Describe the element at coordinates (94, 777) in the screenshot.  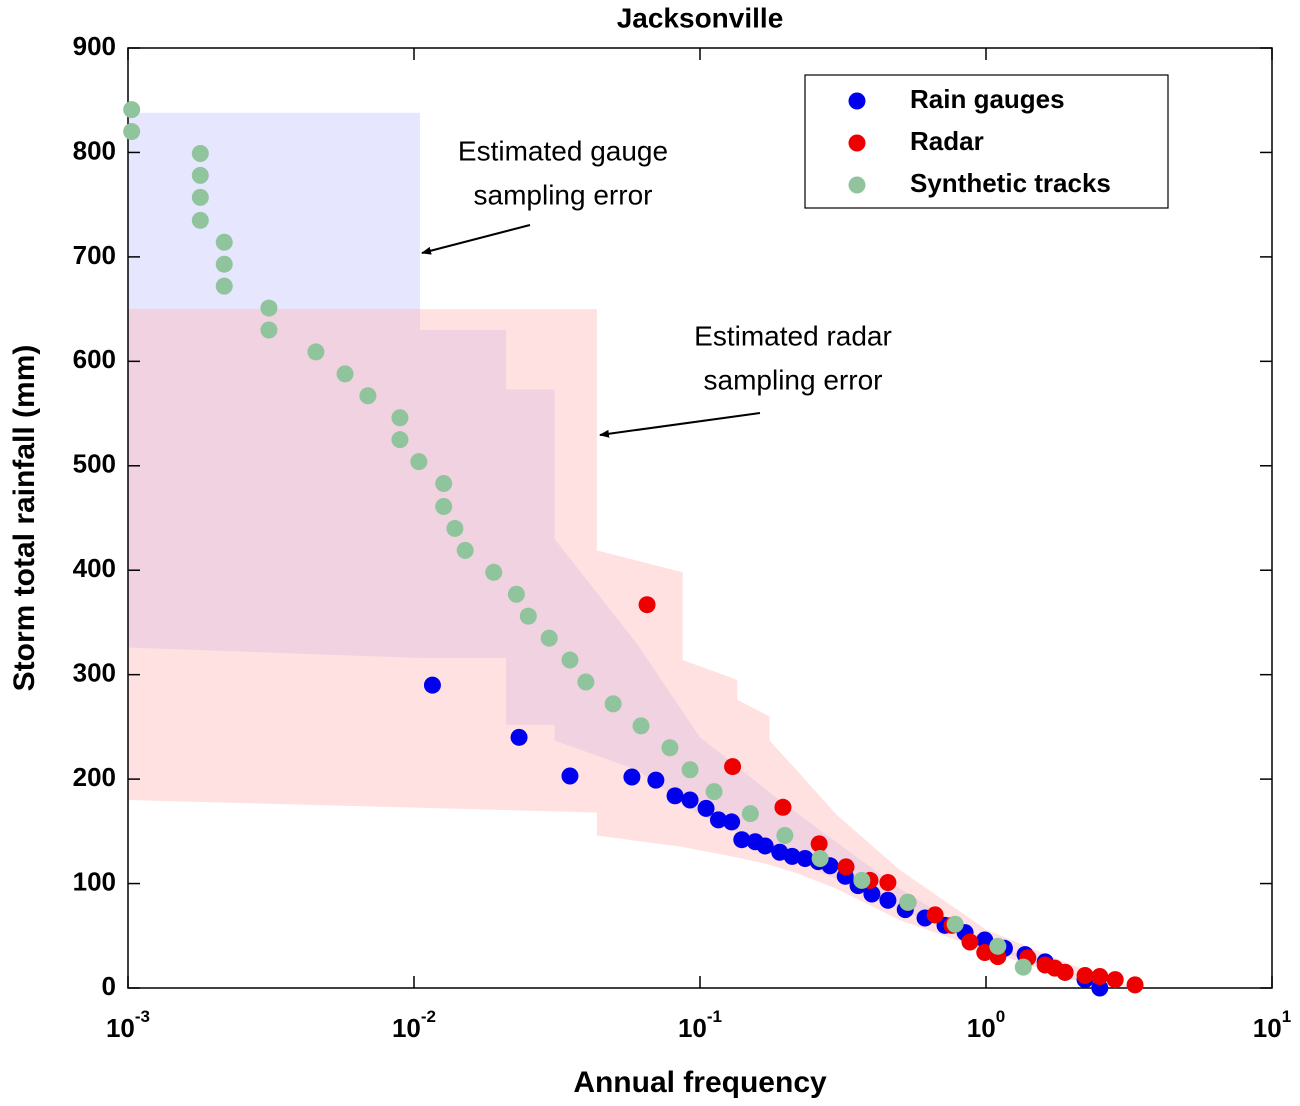
I see `y-tick-label: 200` at that location.